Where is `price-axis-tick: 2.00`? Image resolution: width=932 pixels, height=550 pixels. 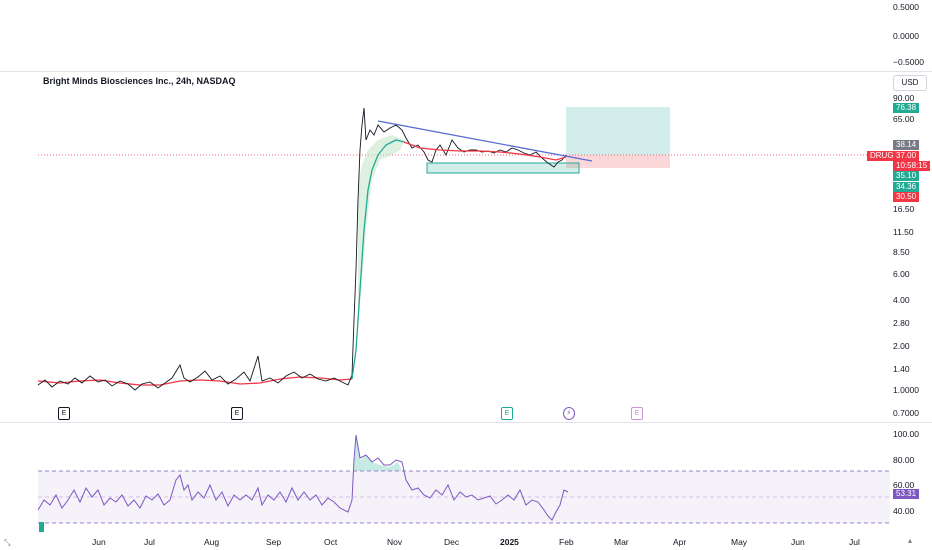
price-axis-tick: 2.00 is located at coordinates (901, 346).